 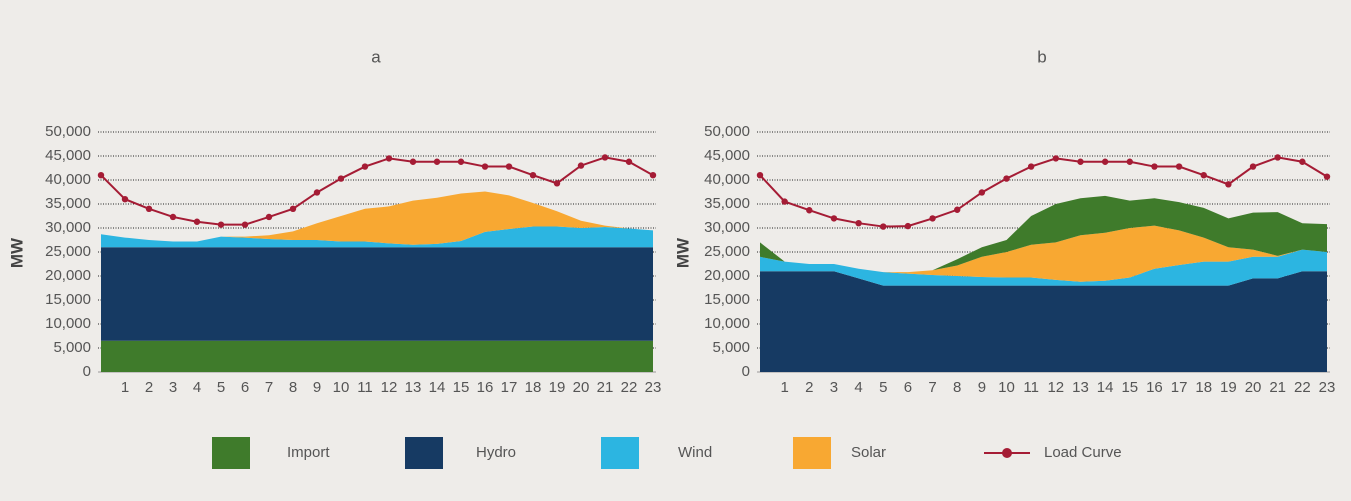 I want to click on x-tick-label: 21, so click(x=1277, y=387).